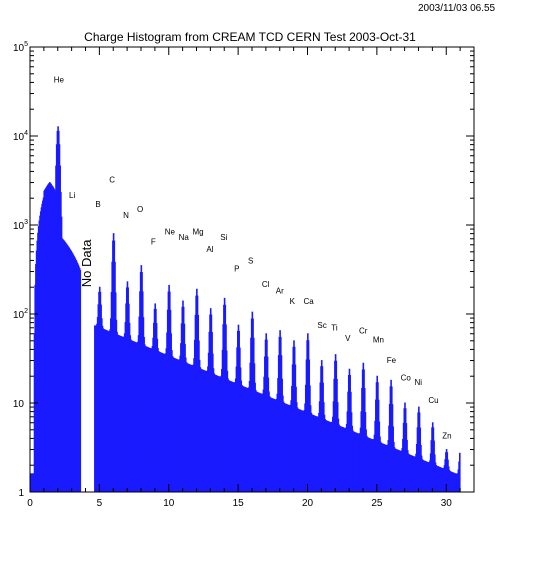  Describe the element at coordinates (293, 301) in the screenshot. I see `element-label-k: K` at that location.